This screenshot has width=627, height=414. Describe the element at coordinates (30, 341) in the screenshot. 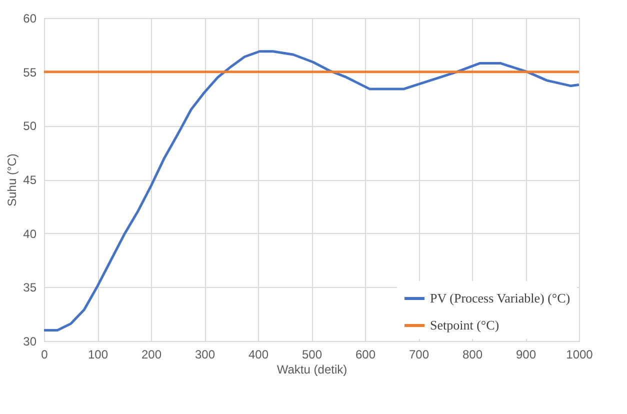

I see `y-tick-label: 30` at that location.